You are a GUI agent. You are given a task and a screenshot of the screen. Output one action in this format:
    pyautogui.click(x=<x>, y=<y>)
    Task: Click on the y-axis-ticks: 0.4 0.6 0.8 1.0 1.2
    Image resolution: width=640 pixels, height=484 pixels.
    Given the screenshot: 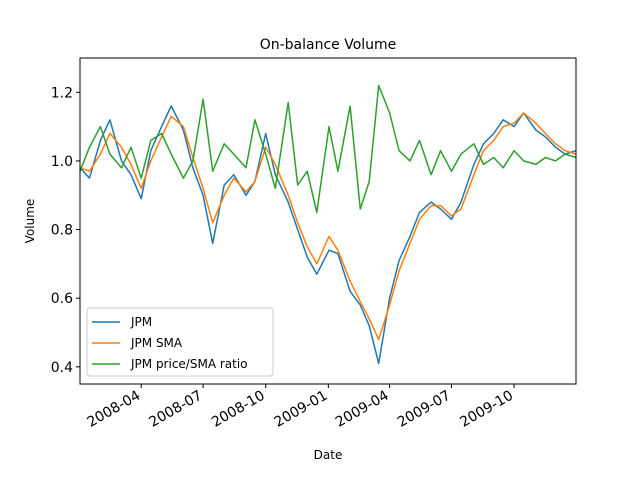 What is the action you would take?
    pyautogui.click(x=65, y=230)
    